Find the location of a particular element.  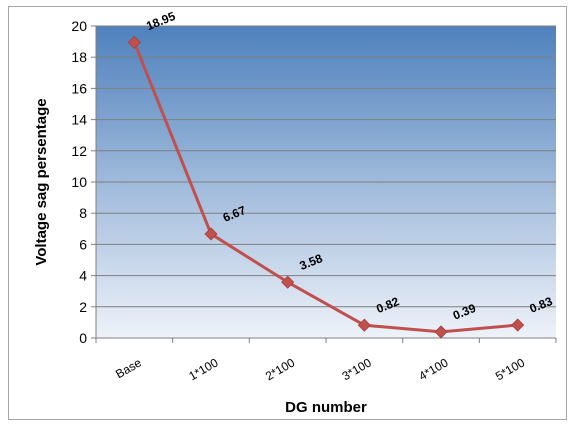

y-tick-label: 18 is located at coordinates (79, 57).